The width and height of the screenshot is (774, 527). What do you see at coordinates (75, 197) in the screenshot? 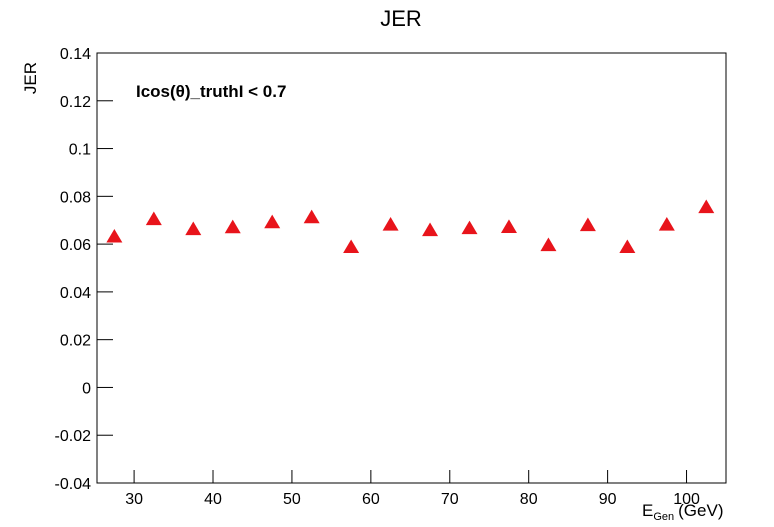
I see `y-tick-label: 0.08` at bounding box center [75, 197].